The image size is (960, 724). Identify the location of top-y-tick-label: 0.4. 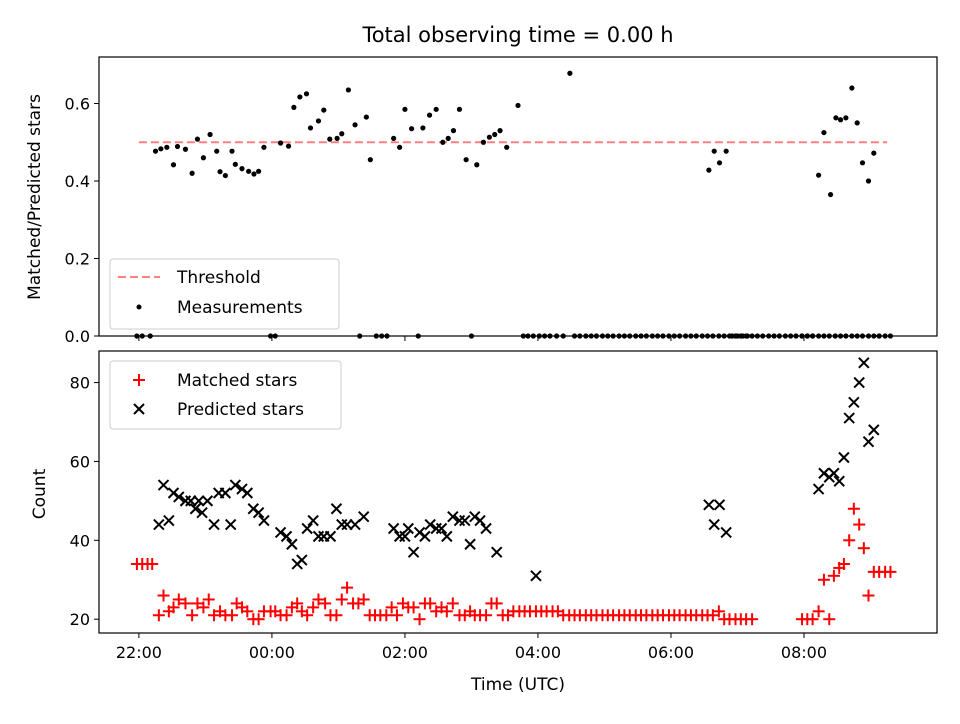
(77, 181).